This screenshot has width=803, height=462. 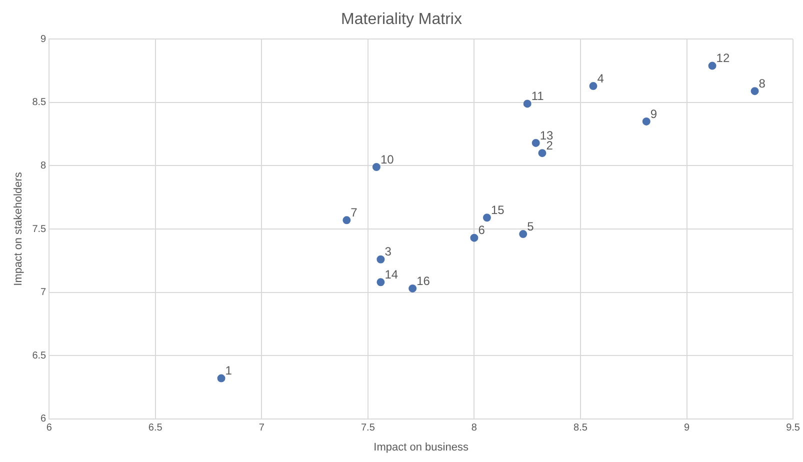 I want to click on annotation: 8, so click(x=762, y=83).